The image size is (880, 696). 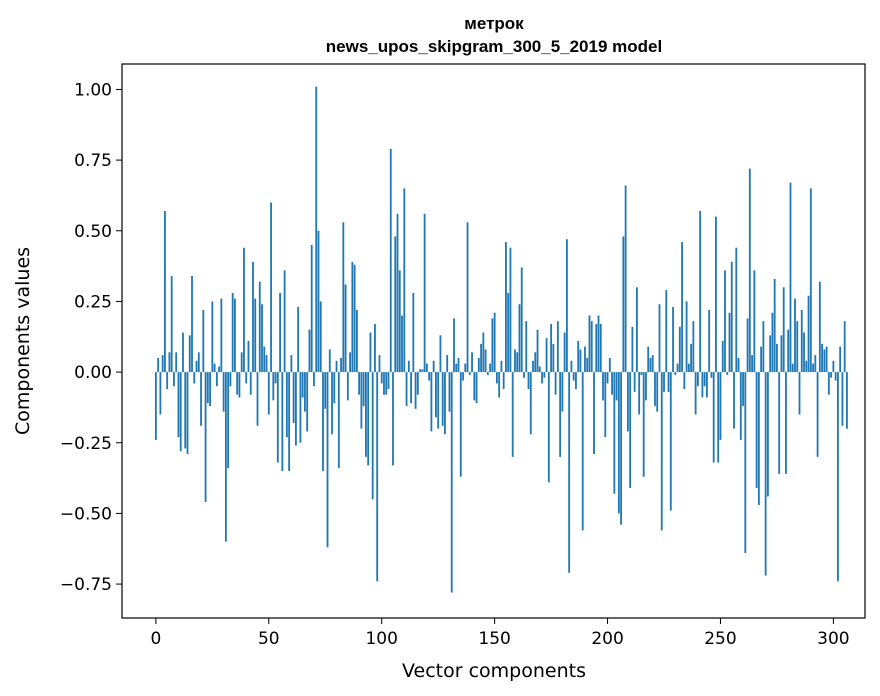 What do you see at coordinates (494, 46) in the screenshot?
I see `chart-title-line-2: news_upos_skipgram_300_5_2019 model` at bounding box center [494, 46].